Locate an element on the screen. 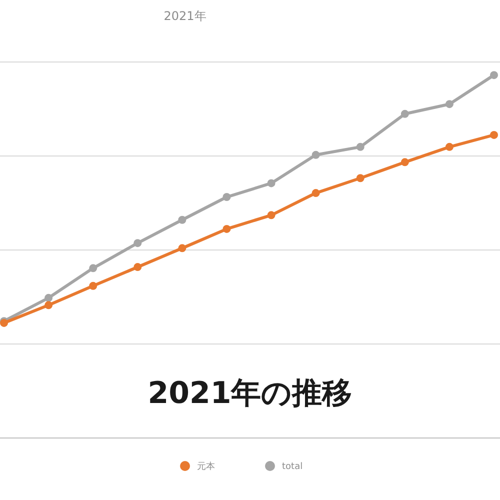  chart-title: 2021年 is located at coordinates (185, 16).